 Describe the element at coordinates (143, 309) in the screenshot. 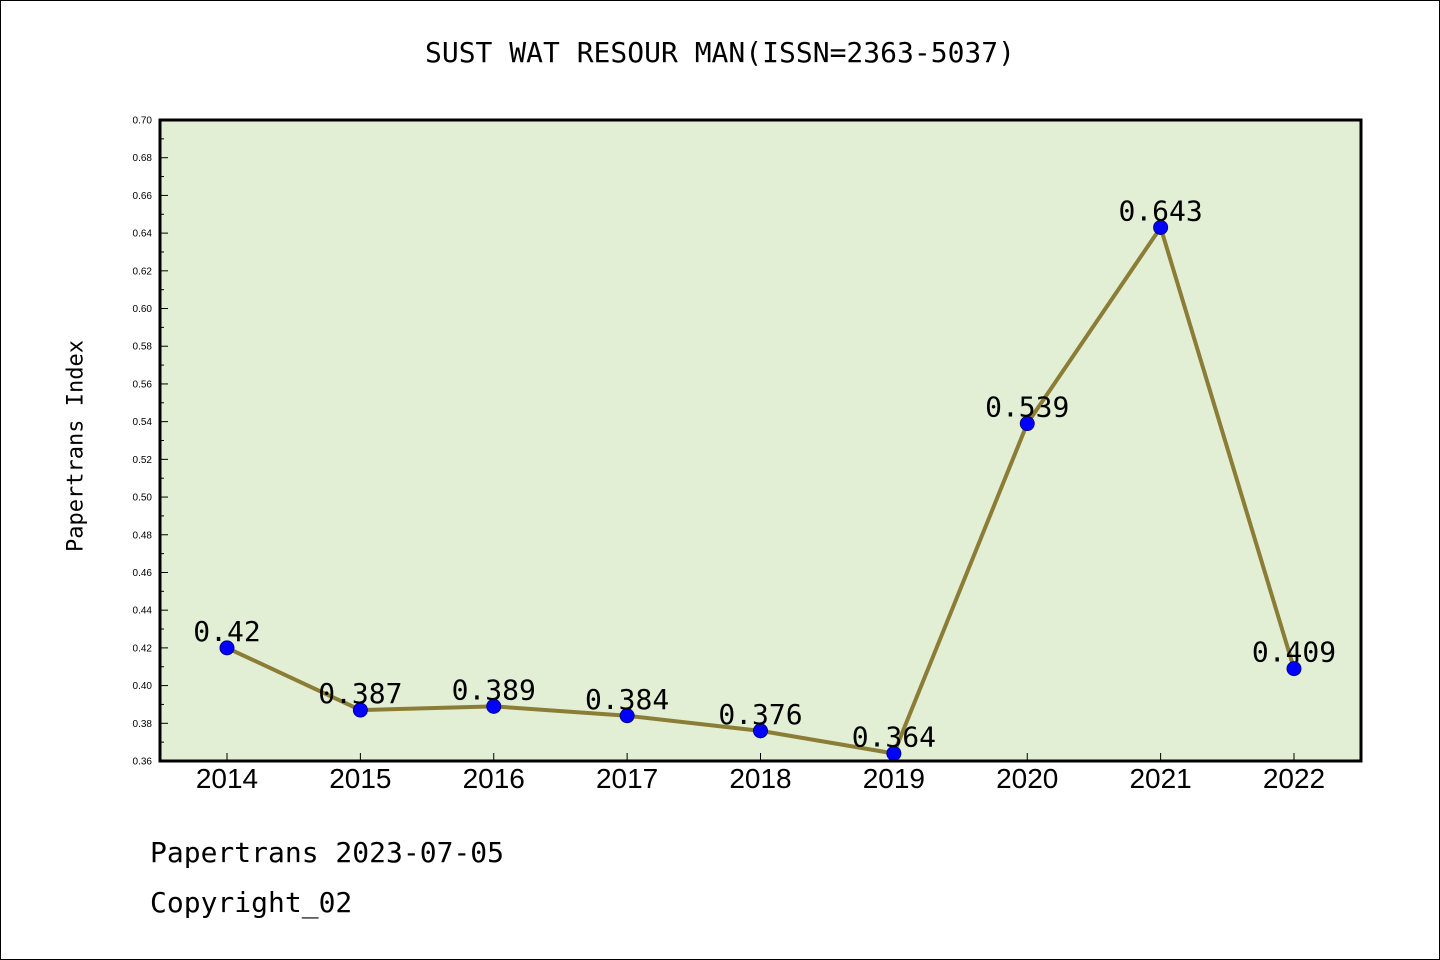

I see `y-tick-label: 0.60` at that location.